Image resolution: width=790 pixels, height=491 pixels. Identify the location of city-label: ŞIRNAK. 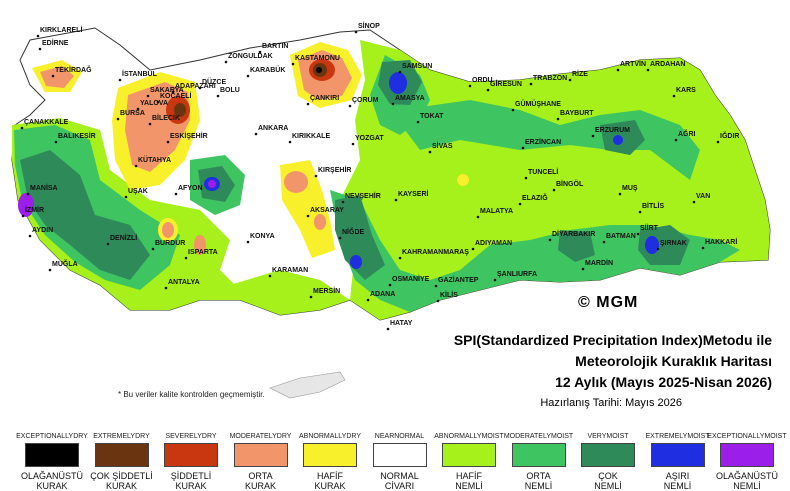
(673, 243).